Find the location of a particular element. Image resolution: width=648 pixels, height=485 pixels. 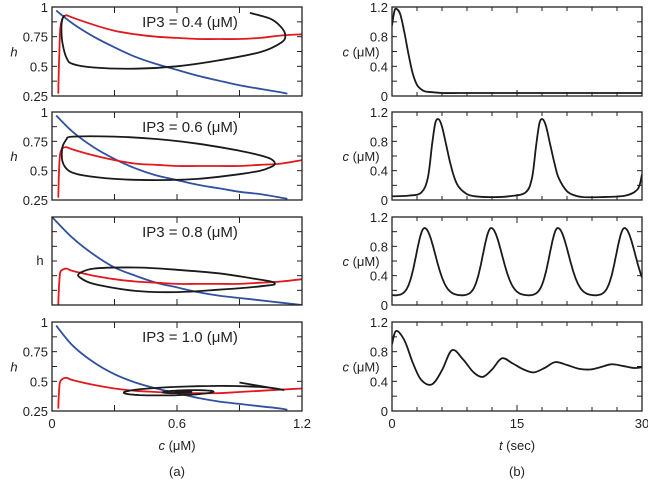

ip3-annotation: IP3 = 1.0 (μM) is located at coordinates (190, 337).